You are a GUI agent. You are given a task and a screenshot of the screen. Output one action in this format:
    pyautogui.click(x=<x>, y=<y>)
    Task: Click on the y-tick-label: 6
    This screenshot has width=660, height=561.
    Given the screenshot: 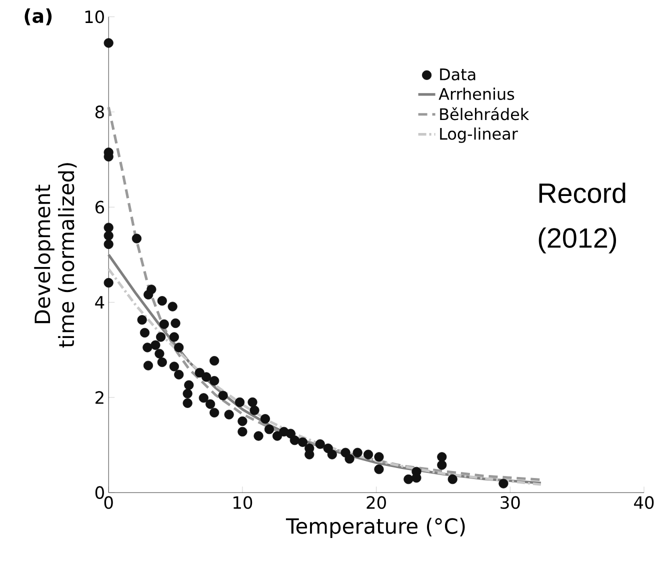 What is the action you would take?
    pyautogui.click(x=99, y=207)
    